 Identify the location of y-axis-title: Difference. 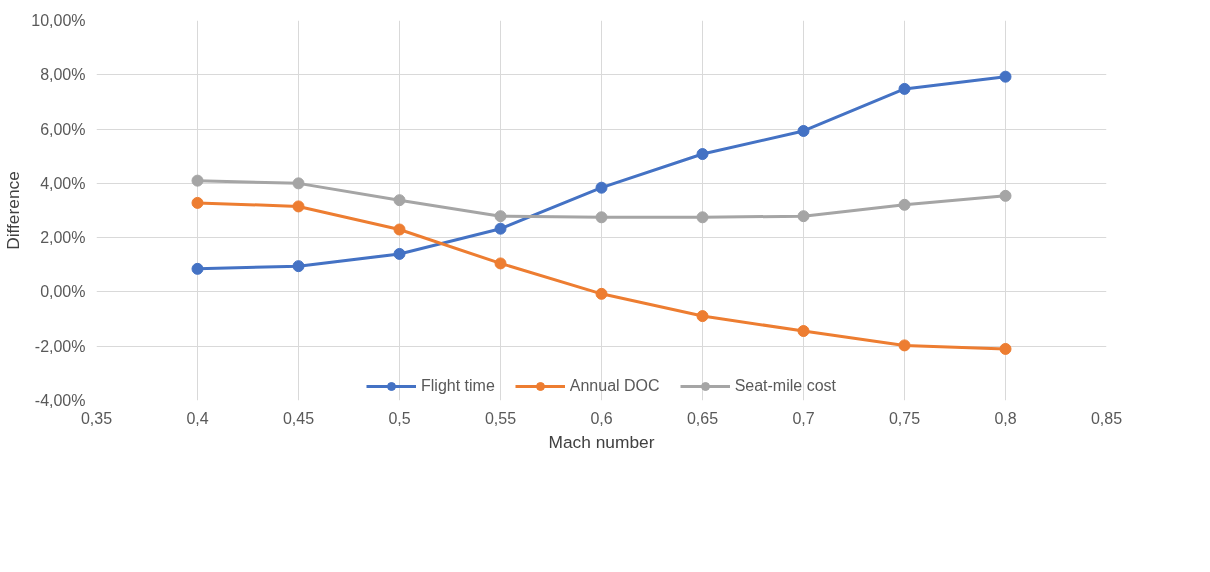
(13, 210).